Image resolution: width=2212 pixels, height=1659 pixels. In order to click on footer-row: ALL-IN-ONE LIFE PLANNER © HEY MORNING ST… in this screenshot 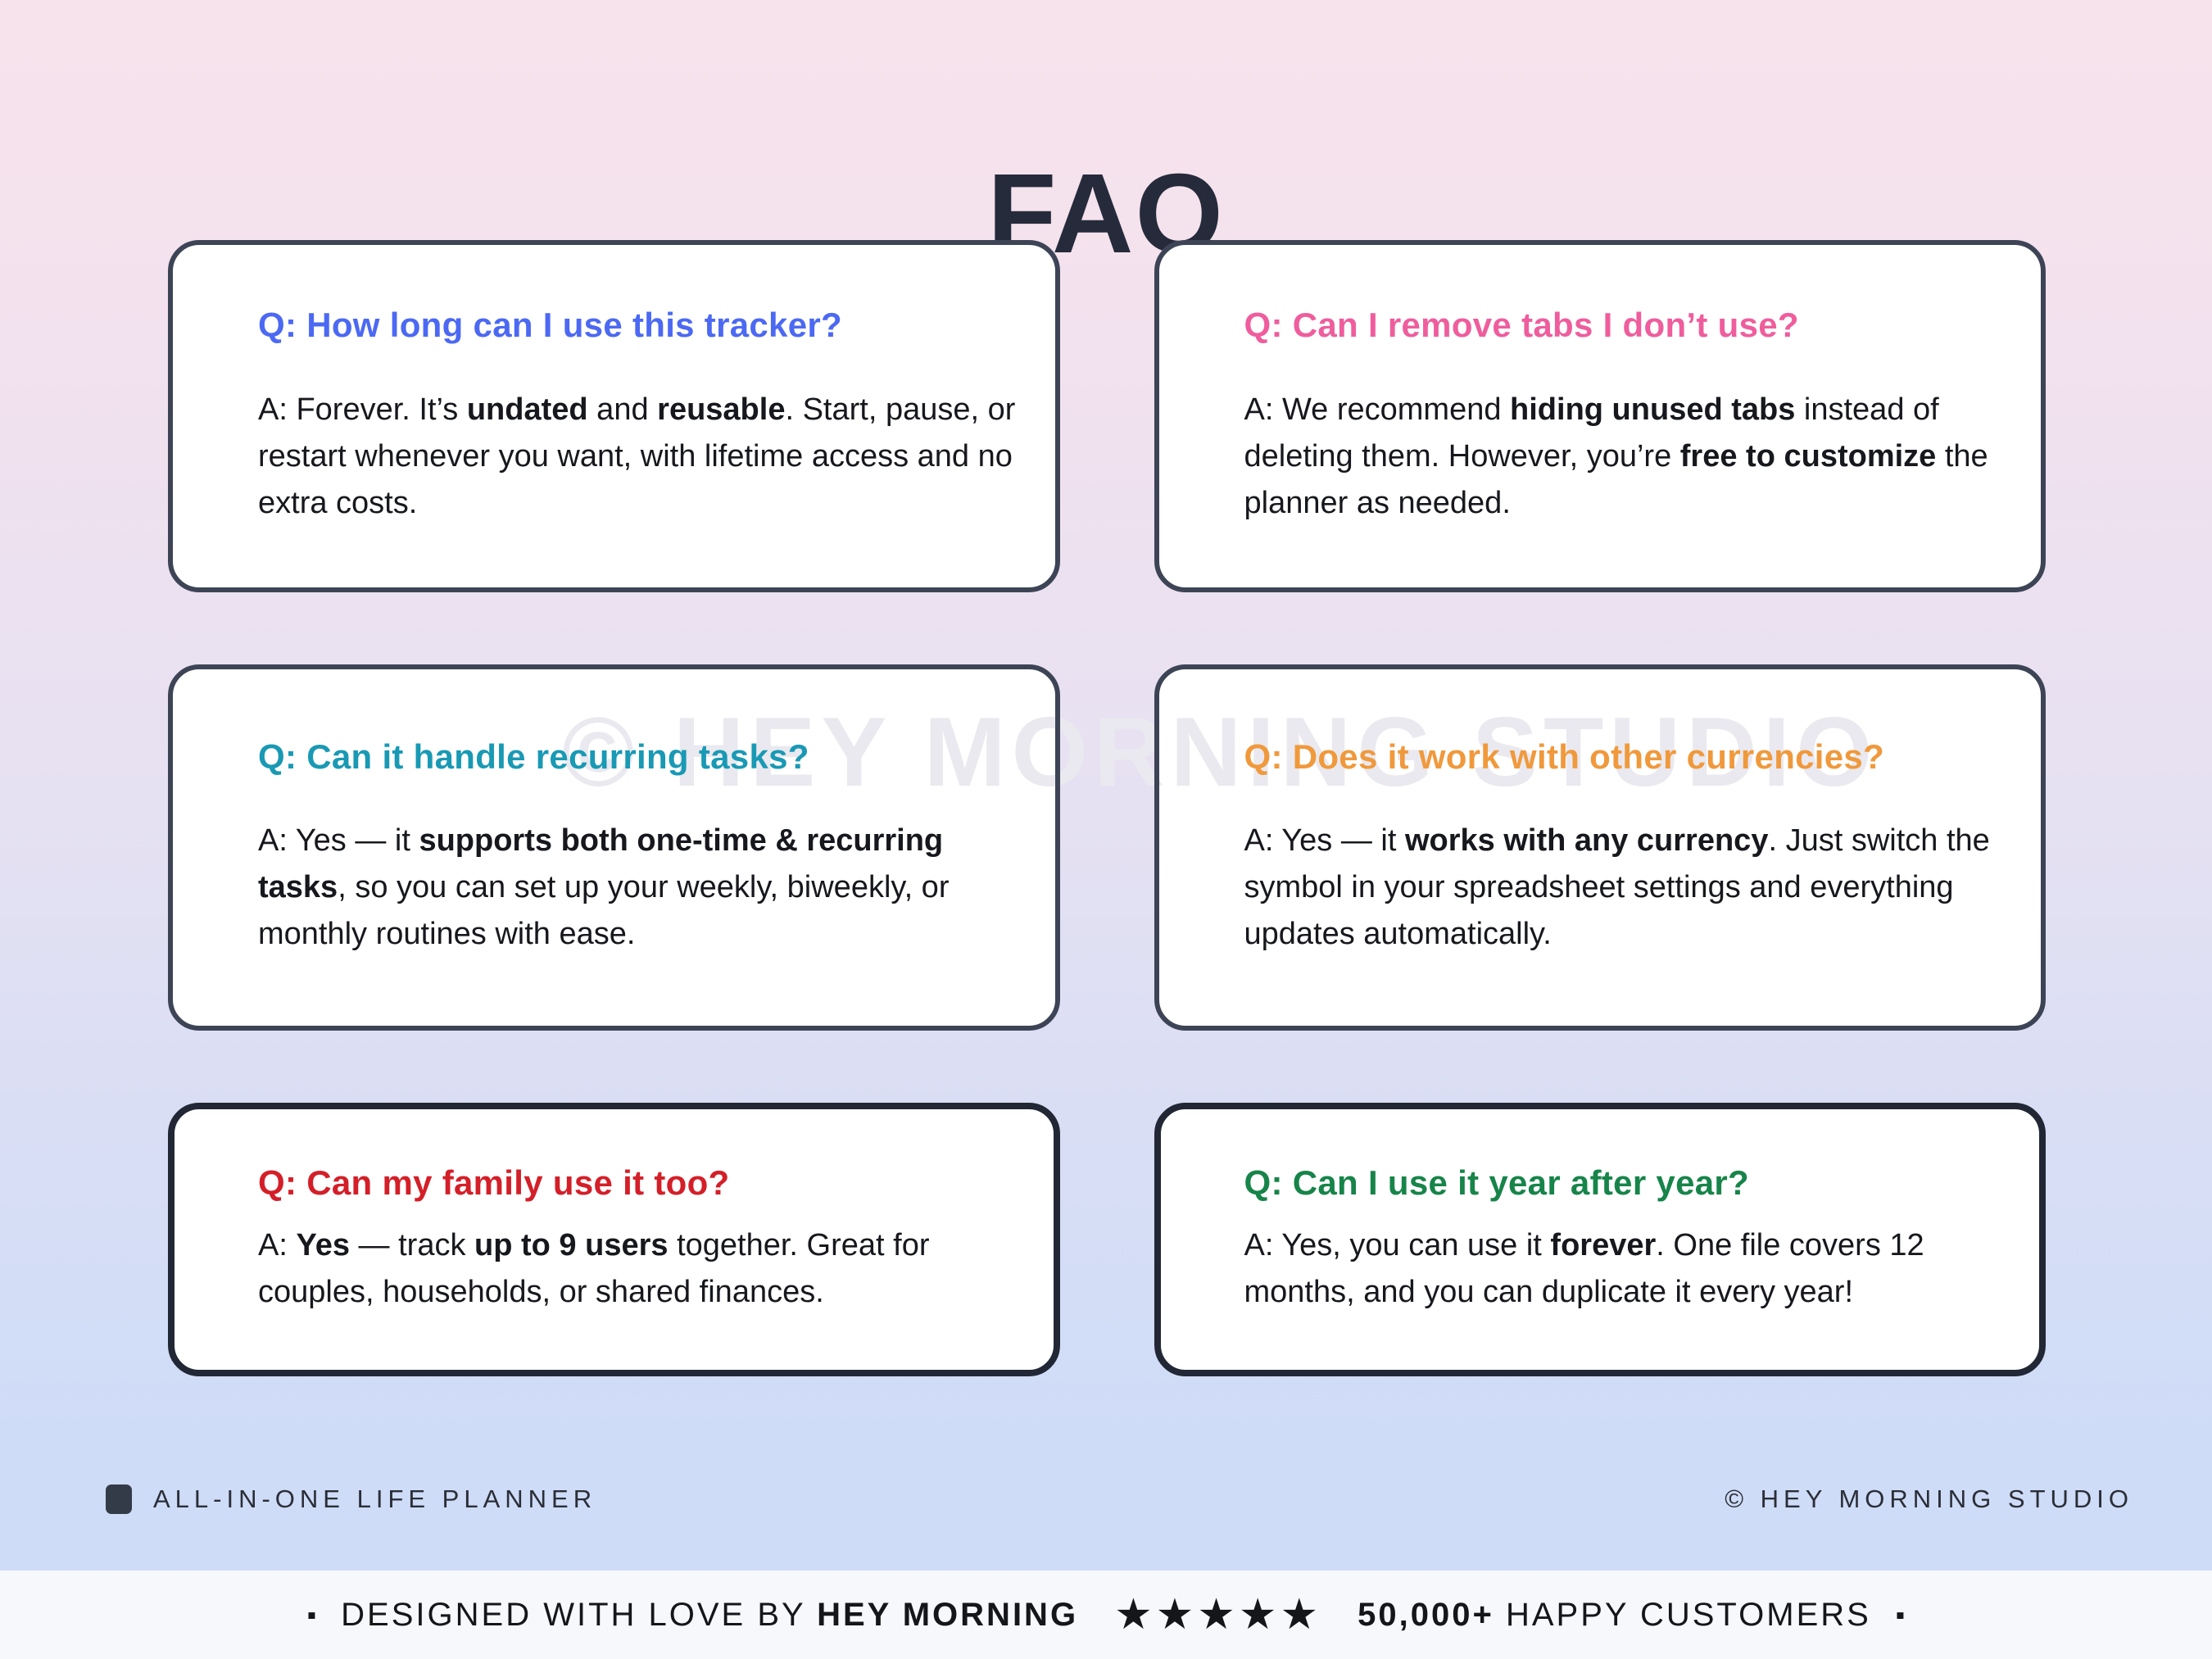, I will do `click(1119, 1499)`.